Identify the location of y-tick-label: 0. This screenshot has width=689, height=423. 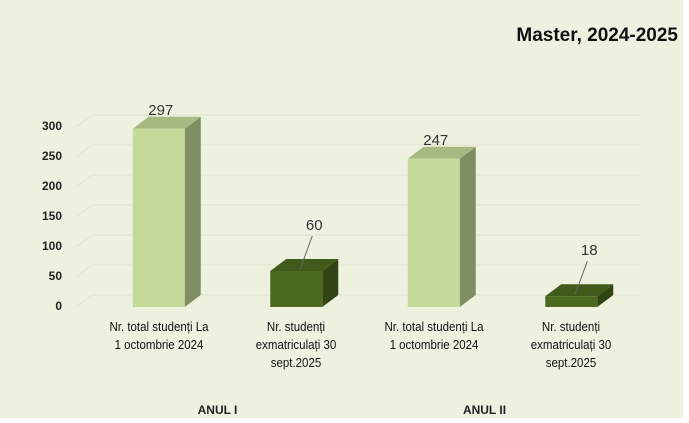
(58, 306).